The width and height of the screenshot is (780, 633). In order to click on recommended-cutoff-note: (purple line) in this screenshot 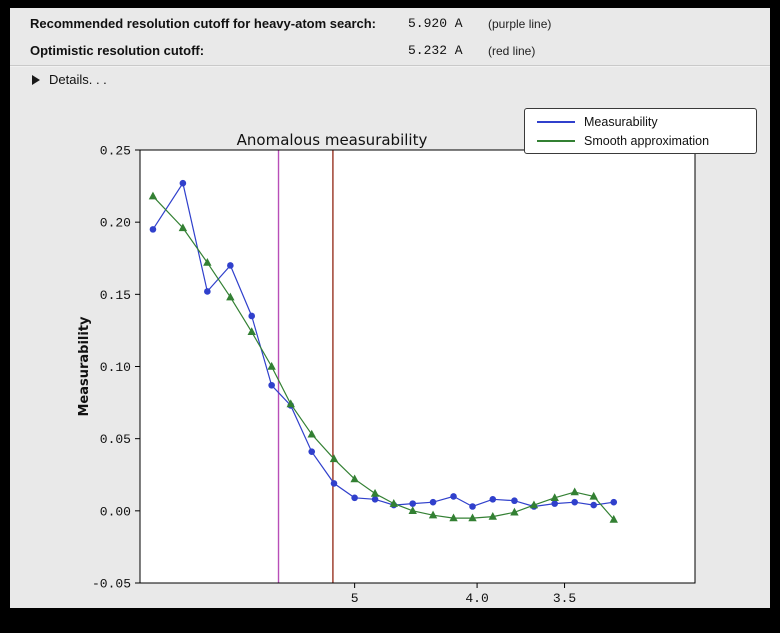, I will do `click(520, 24)`.